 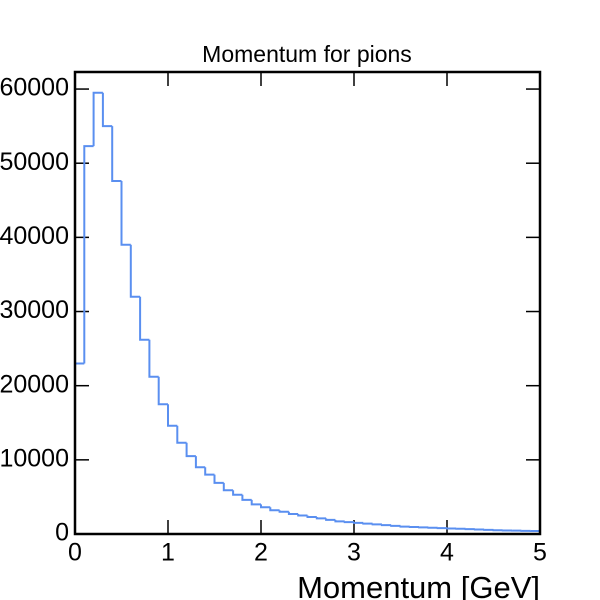 I want to click on y-tick-label: 20000, so click(x=34, y=384).